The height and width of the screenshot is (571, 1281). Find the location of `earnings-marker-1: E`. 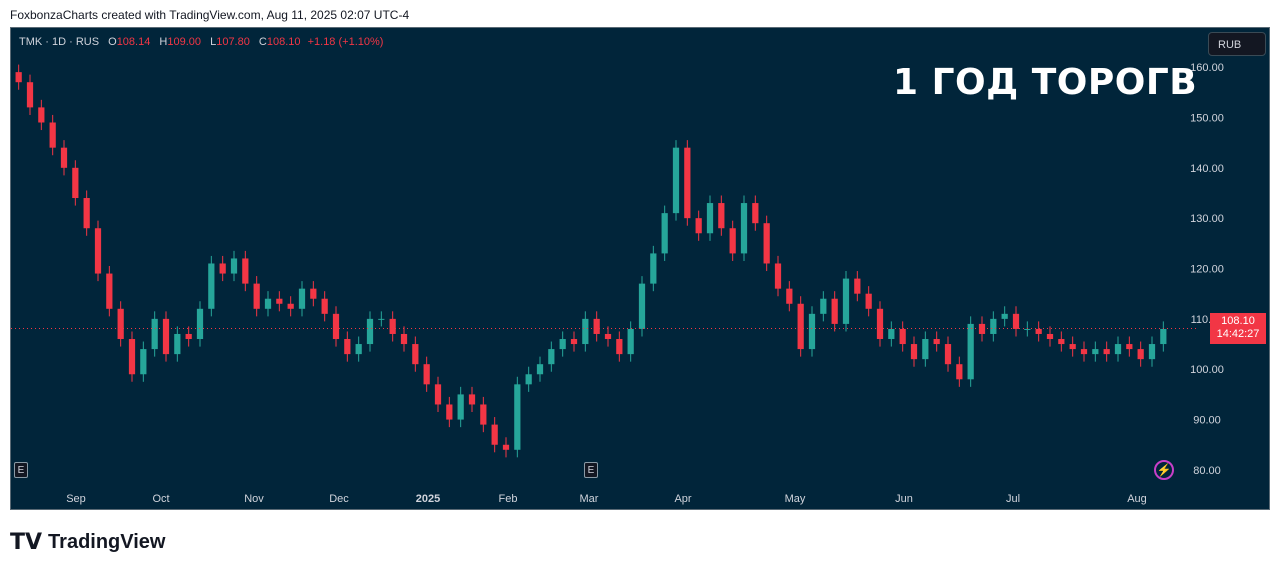

earnings-marker-1: E is located at coordinates (21, 470).